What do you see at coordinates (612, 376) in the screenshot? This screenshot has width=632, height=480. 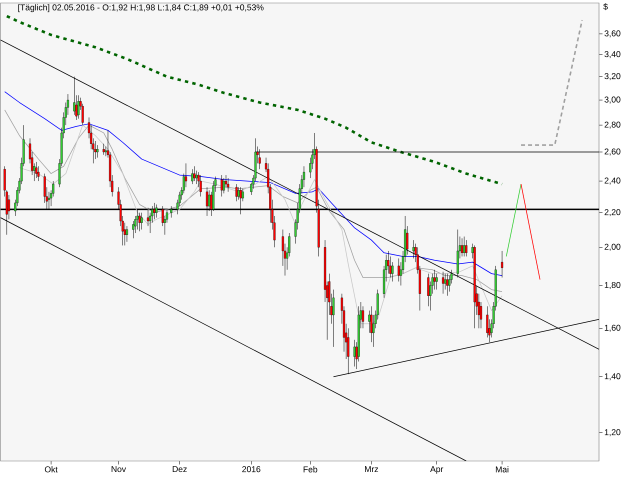 I see `y-tick-label: 1,40` at bounding box center [612, 376].